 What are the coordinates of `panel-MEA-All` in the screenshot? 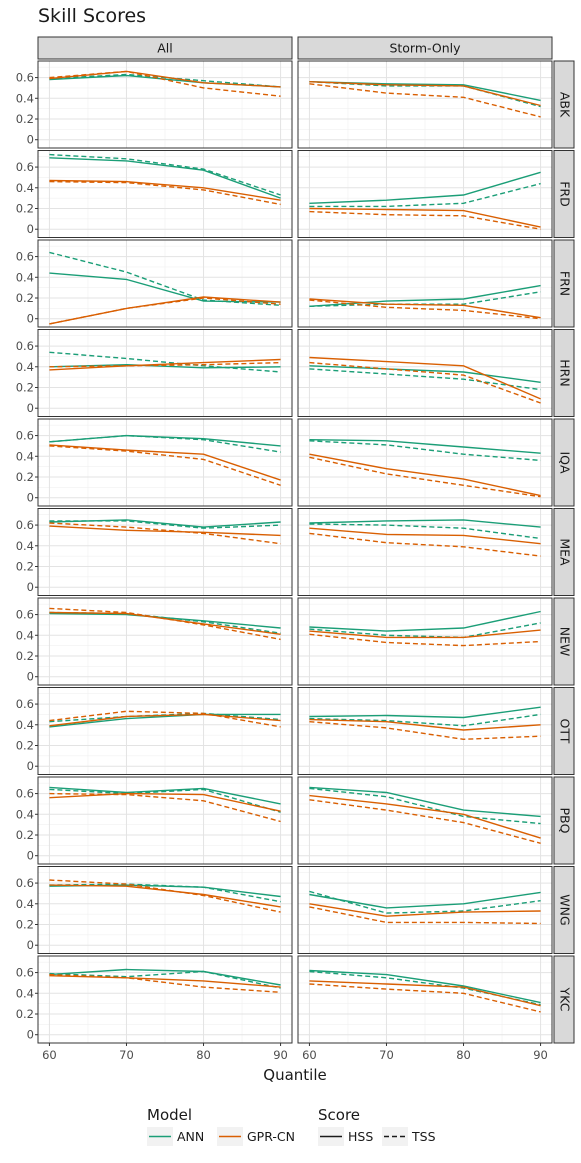 It's located at (165, 552).